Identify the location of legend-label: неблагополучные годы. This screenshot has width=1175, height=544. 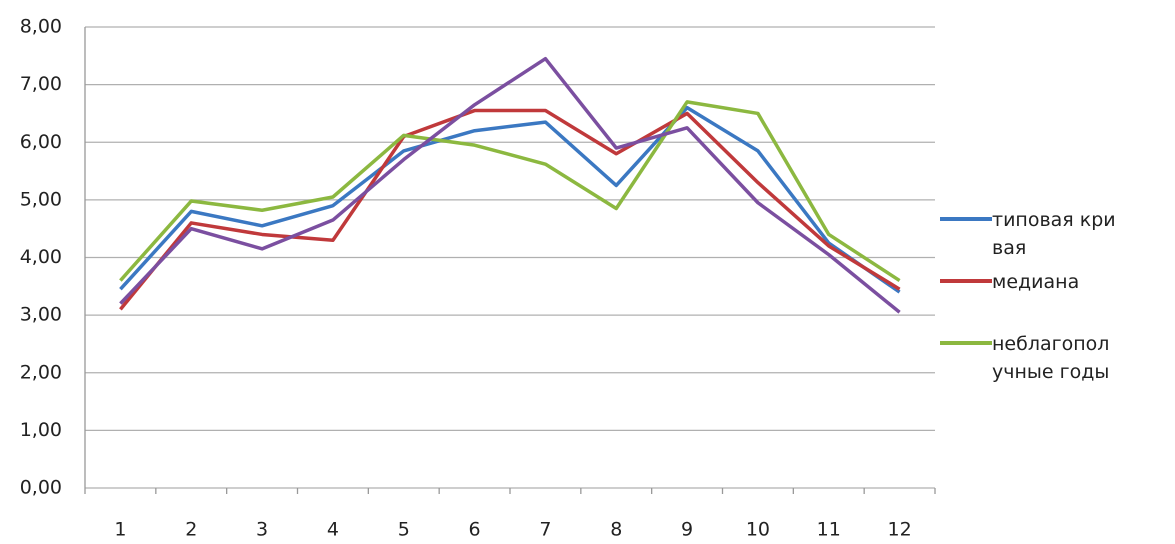
(1051, 358).